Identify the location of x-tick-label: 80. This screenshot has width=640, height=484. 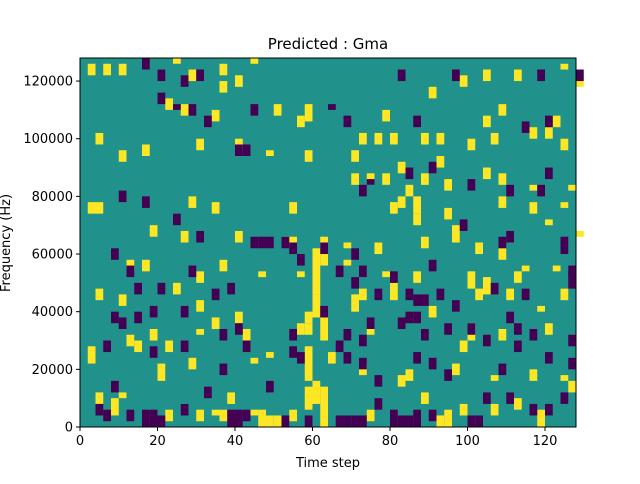
(390, 441).